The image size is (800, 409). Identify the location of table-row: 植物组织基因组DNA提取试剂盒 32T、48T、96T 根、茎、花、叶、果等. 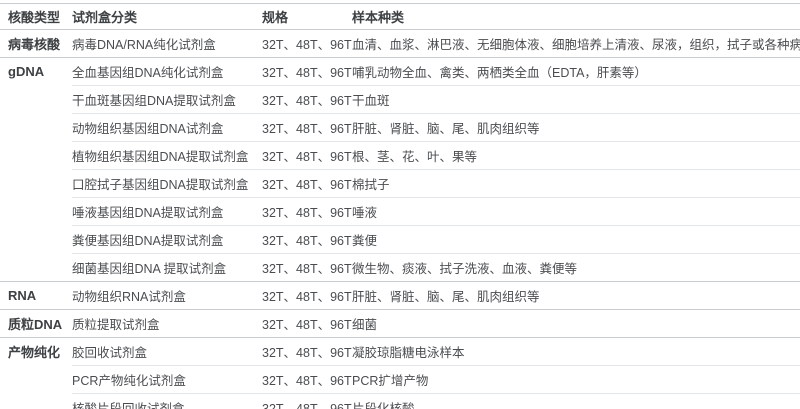
(400, 155).